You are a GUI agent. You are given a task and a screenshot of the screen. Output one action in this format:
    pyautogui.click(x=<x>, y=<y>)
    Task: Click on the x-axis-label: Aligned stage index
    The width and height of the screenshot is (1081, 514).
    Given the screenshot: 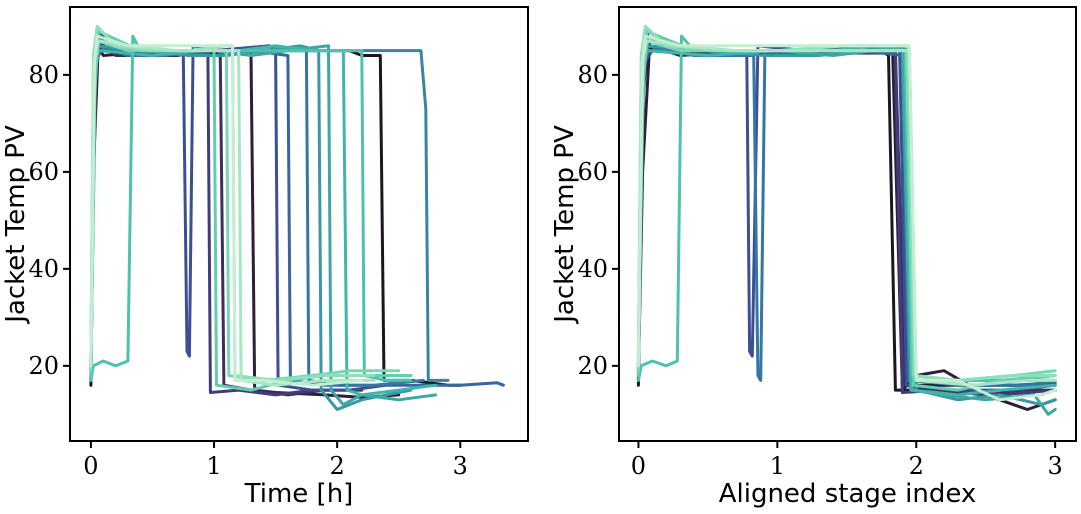 What is the action you would take?
    pyautogui.click(x=848, y=494)
    